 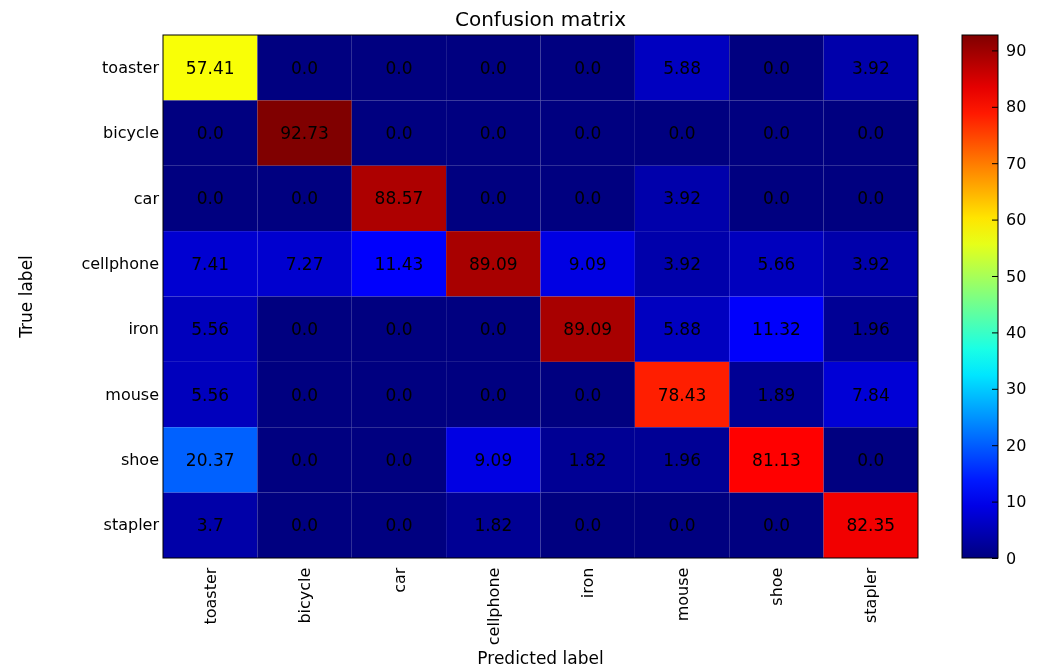 I want to click on x-tick-label: cellphone, so click(x=493, y=606).